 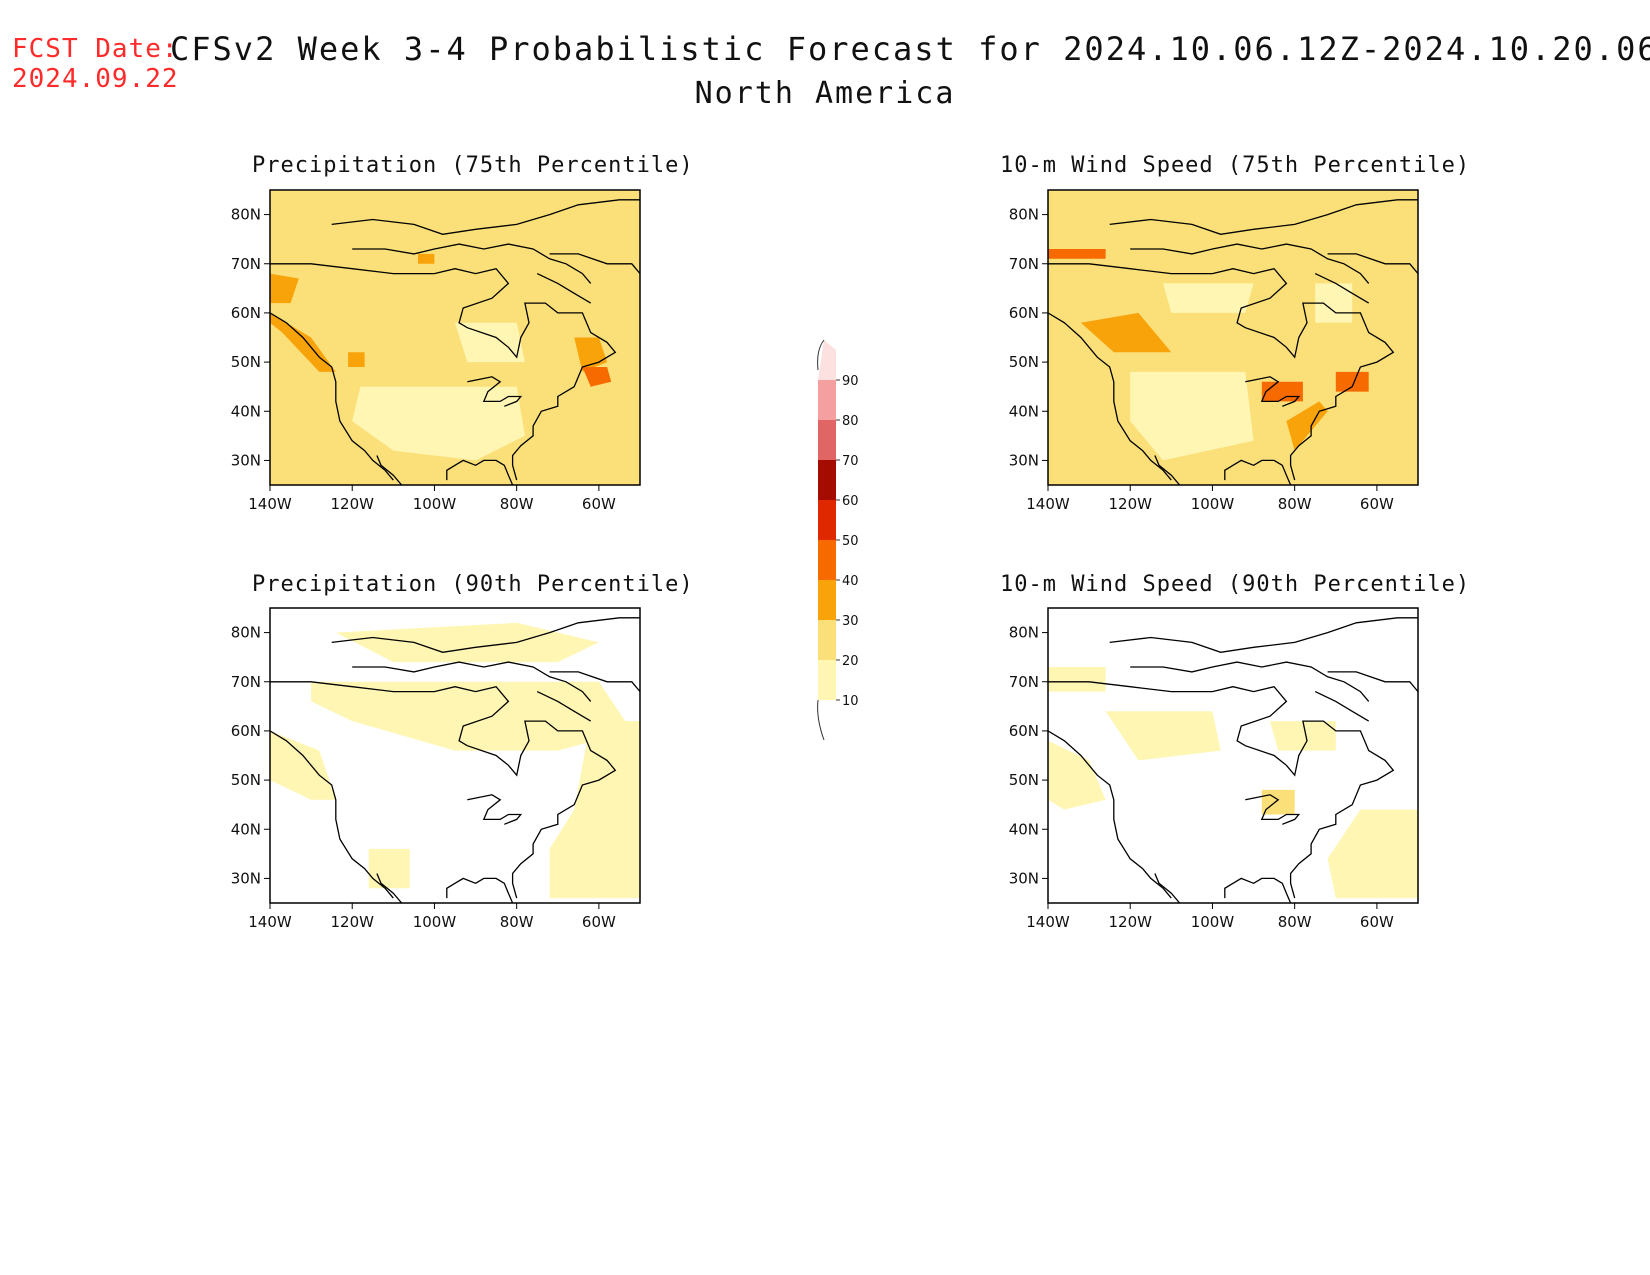 What do you see at coordinates (850, 661) in the screenshot?
I see `colorbar-tick-label: 20` at bounding box center [850, 661].